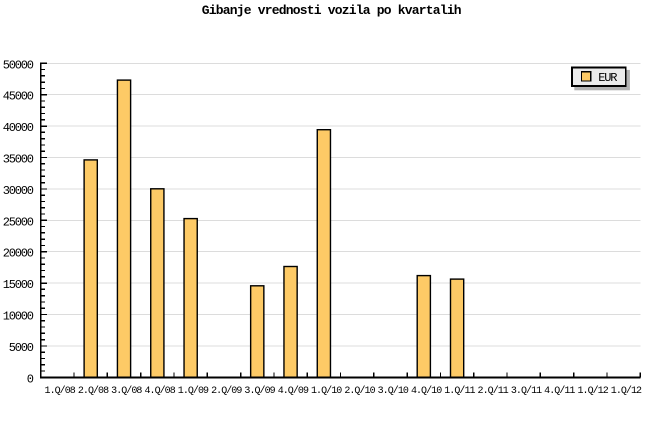  I want to click on svg-text: 35000, so click(18, 160).